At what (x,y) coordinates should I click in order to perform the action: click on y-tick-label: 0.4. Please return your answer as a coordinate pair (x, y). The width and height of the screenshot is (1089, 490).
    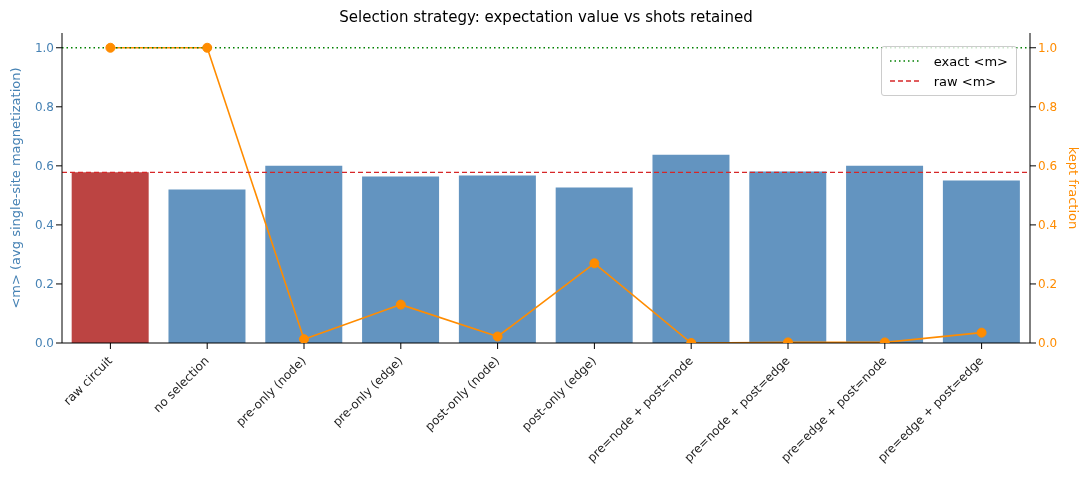
    Looking at the image, I should click on (44, 225).